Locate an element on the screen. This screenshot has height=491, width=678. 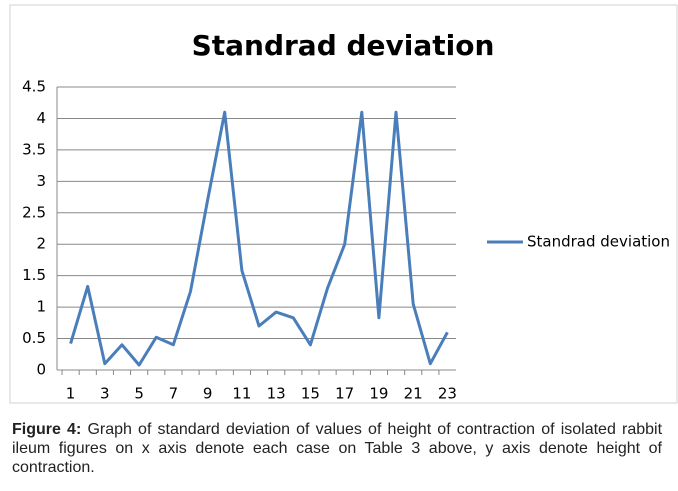
x-tick-label: 7 is located at coordinates (174, 394).